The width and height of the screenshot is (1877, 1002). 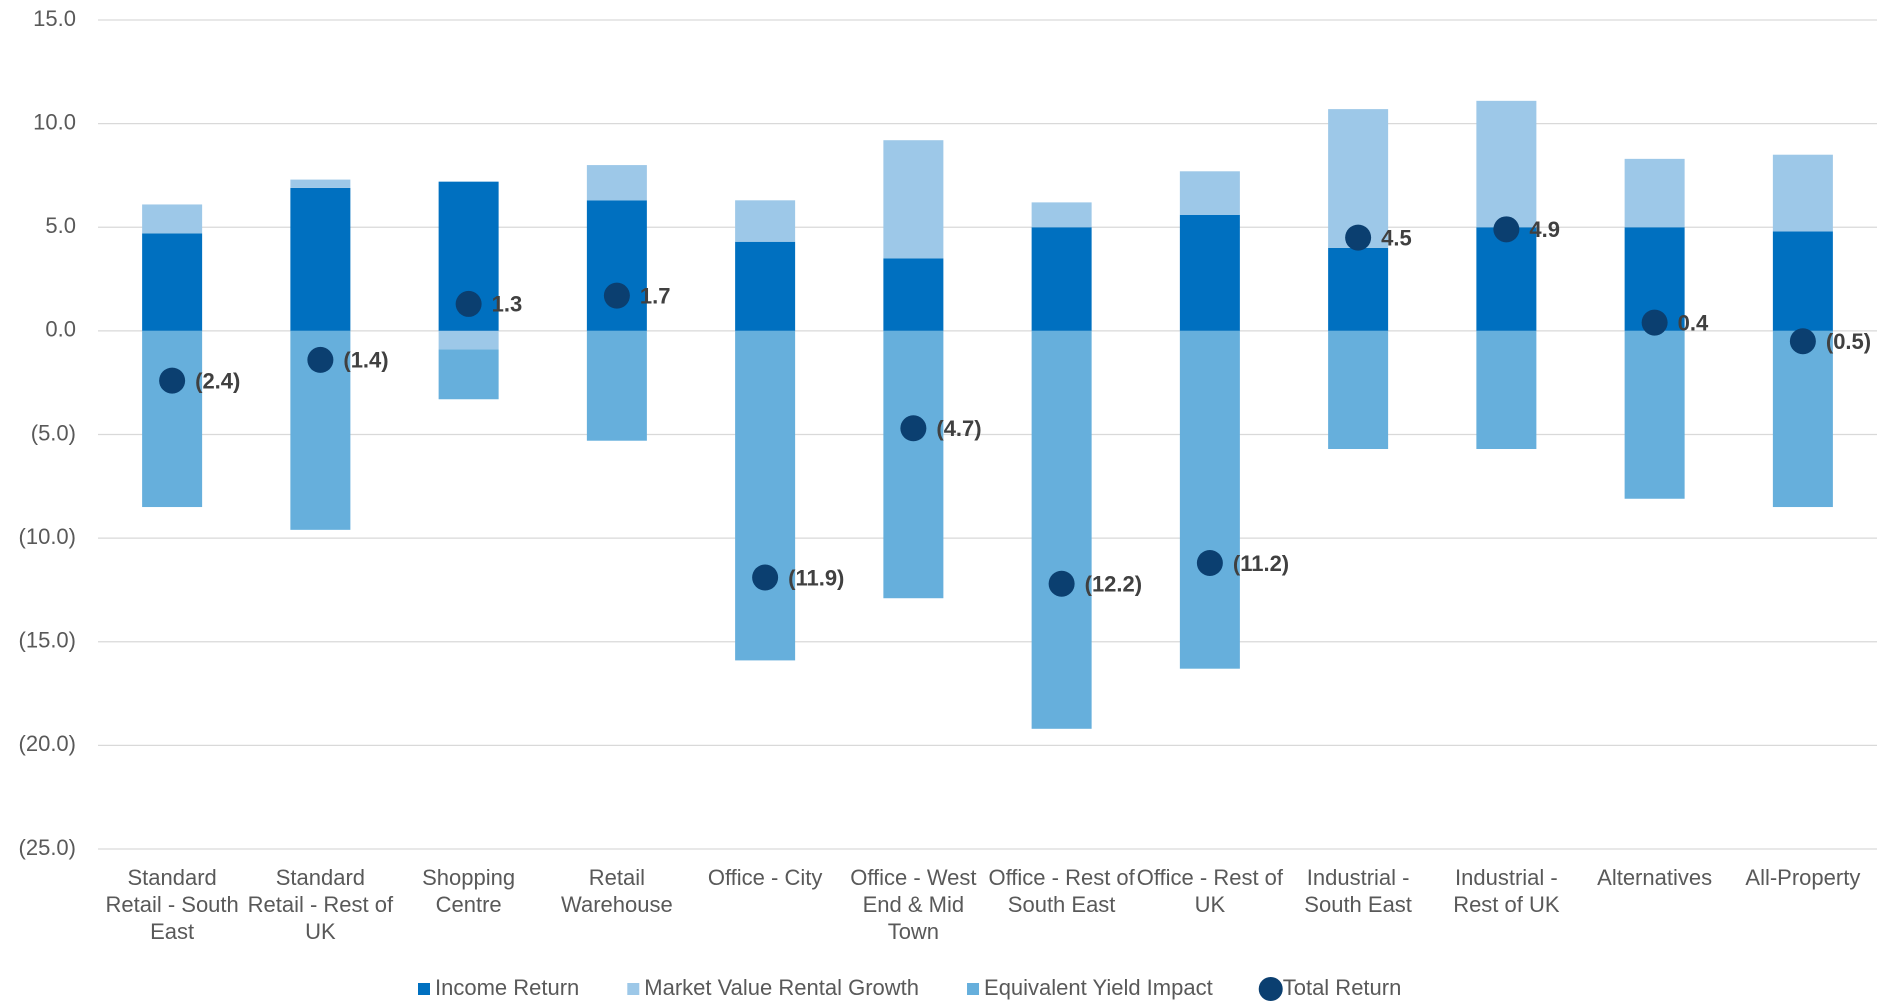 What do you see at coordinates (1061, 891) in the screenshot?
I see `x-tick-label: Office - Rest of South East` at bounding box center [1061, 891].